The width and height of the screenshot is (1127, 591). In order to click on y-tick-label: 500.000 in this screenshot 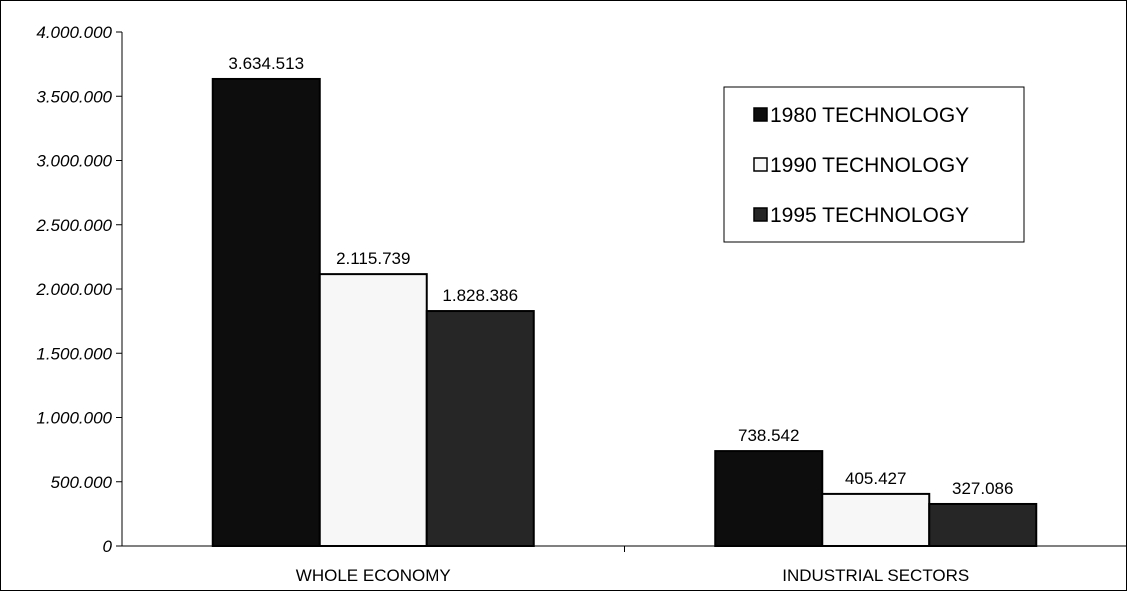, I will do `click(82, 482)`.